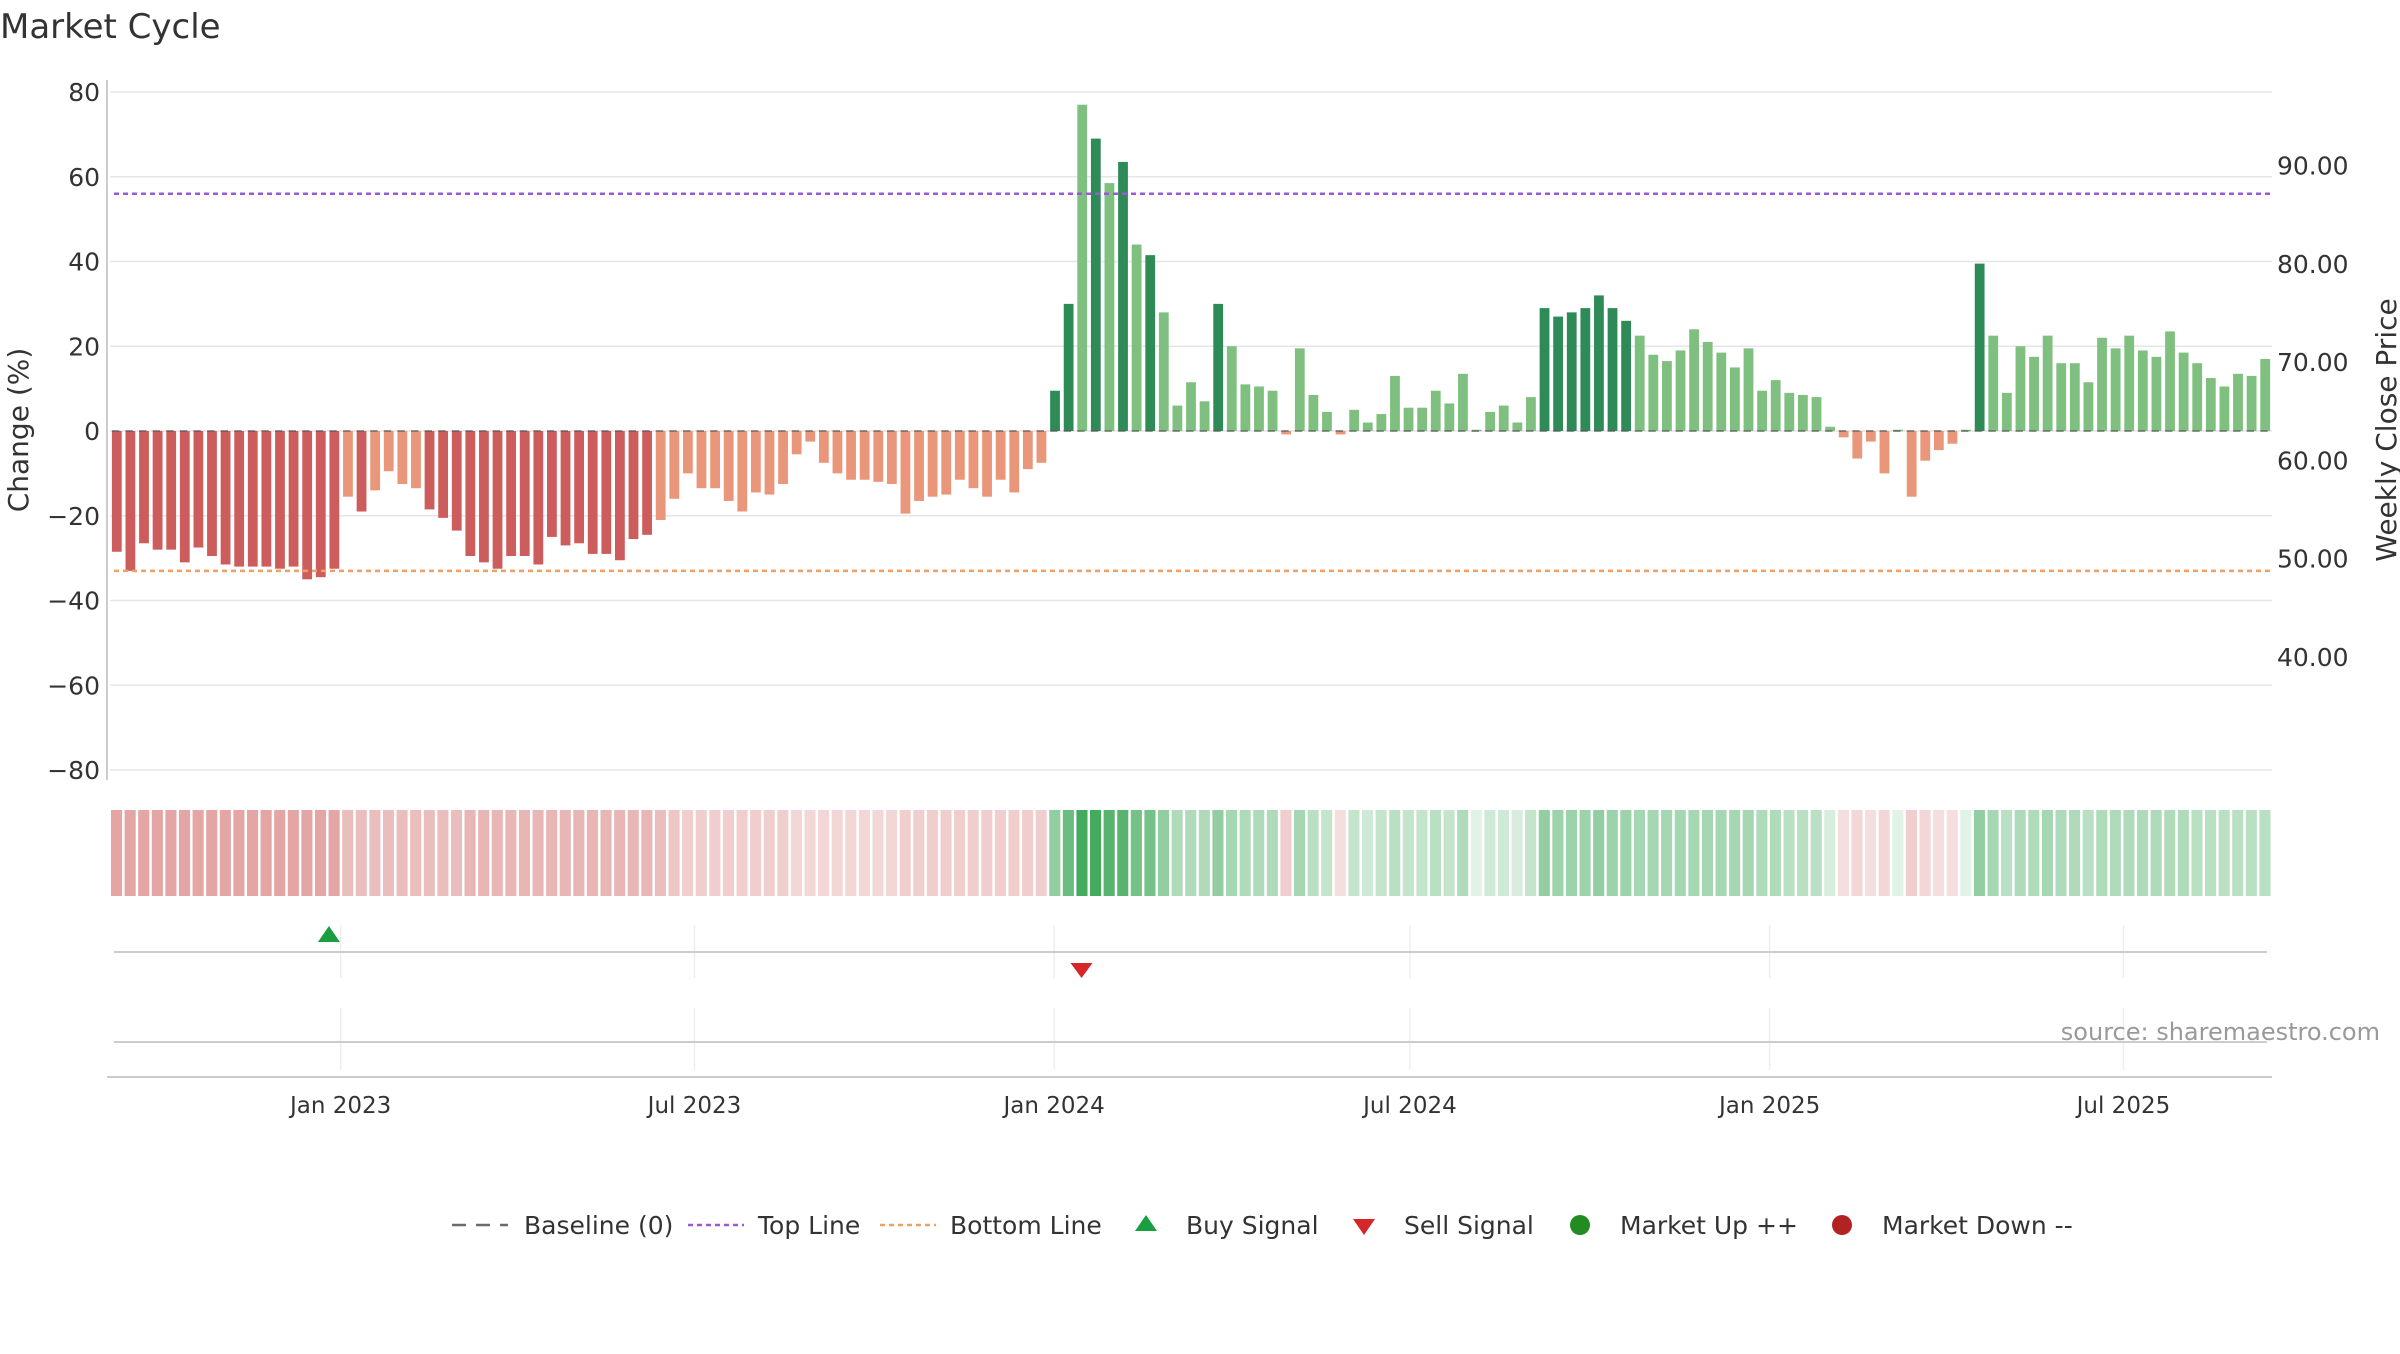  What do you see at coordinates (73, 516) in the screenshot?
I see `y-tick-label: −20` at bounding box center [73, 516].